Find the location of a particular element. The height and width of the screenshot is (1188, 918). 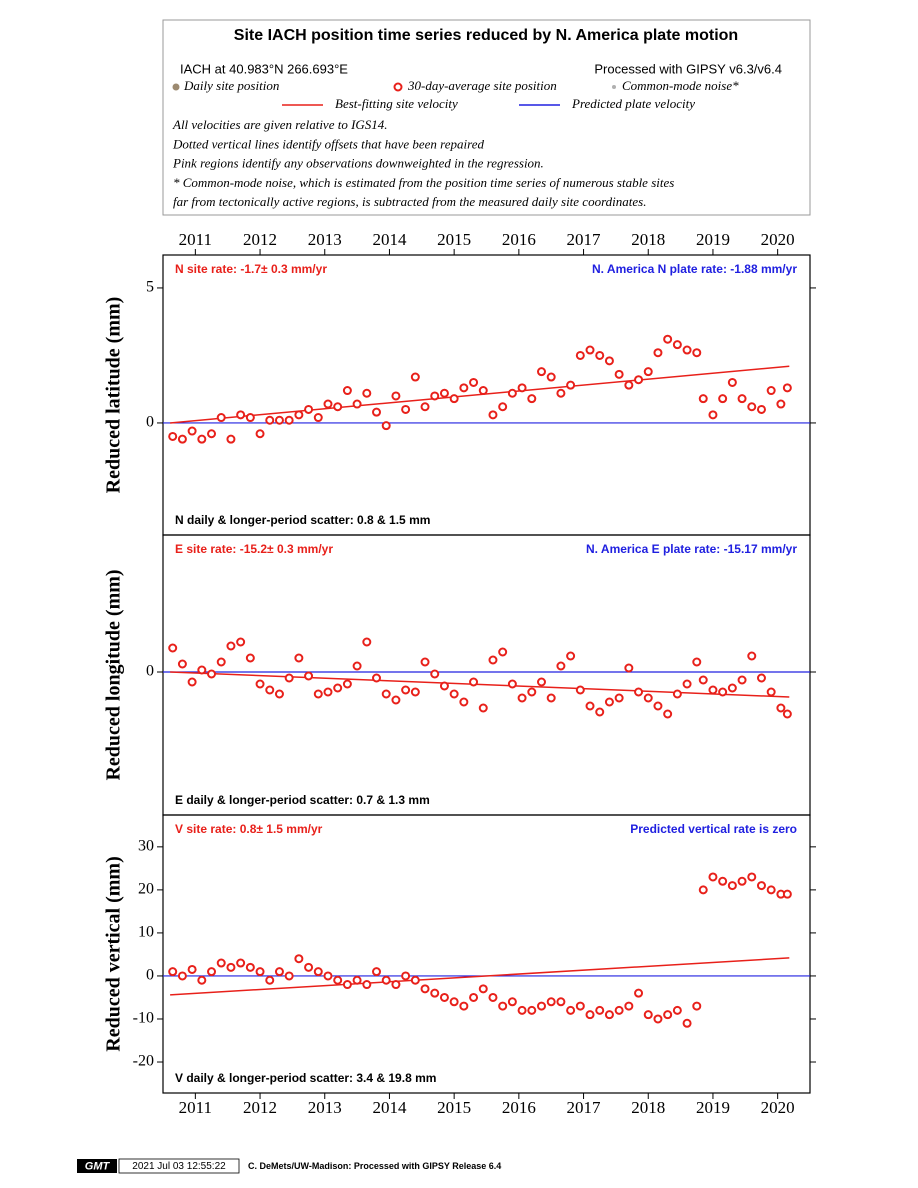

stamp: 2021 Jul 03 12:55:22 is located at coordinates (179, 1166).